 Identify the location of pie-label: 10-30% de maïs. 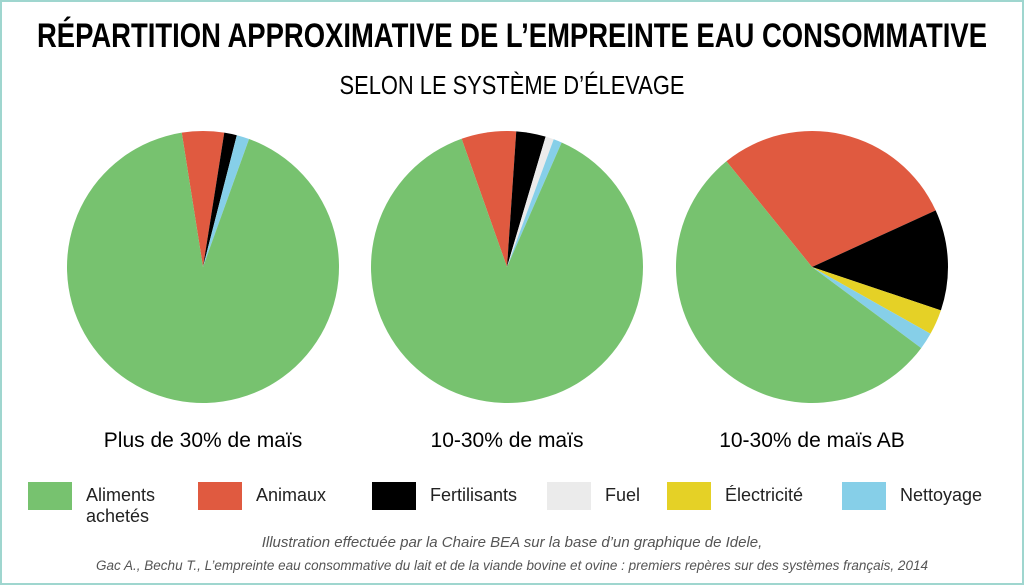
(507, 440).